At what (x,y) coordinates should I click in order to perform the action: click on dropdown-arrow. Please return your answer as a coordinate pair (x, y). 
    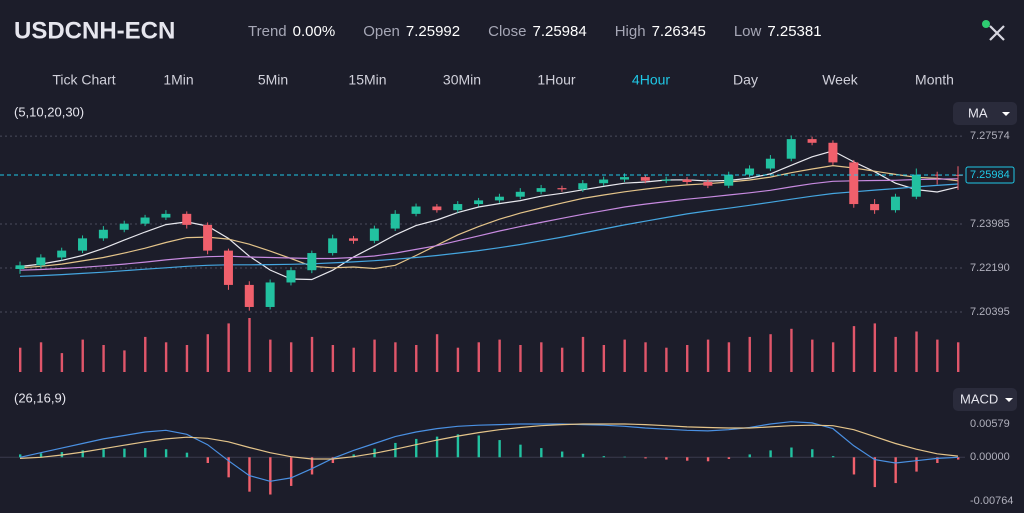
    Looking at the image, I should click on (1006, 114).